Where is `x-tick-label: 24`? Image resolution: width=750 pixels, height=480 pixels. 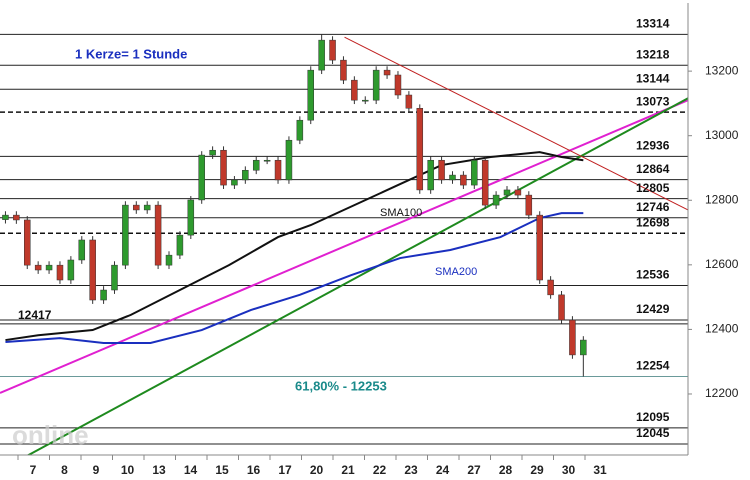 x-tick-label: 24 is located at coordinates (443, 470).